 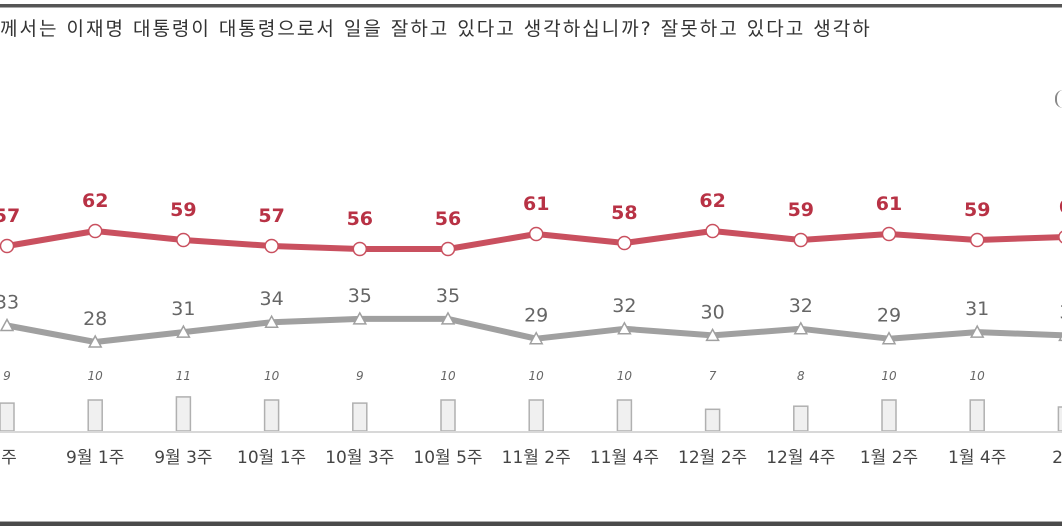 What do you see at coordinates (977, 458) in the screenshot?
I see `x-axis-label: 1월 4주` at bounding box center [977, 458].